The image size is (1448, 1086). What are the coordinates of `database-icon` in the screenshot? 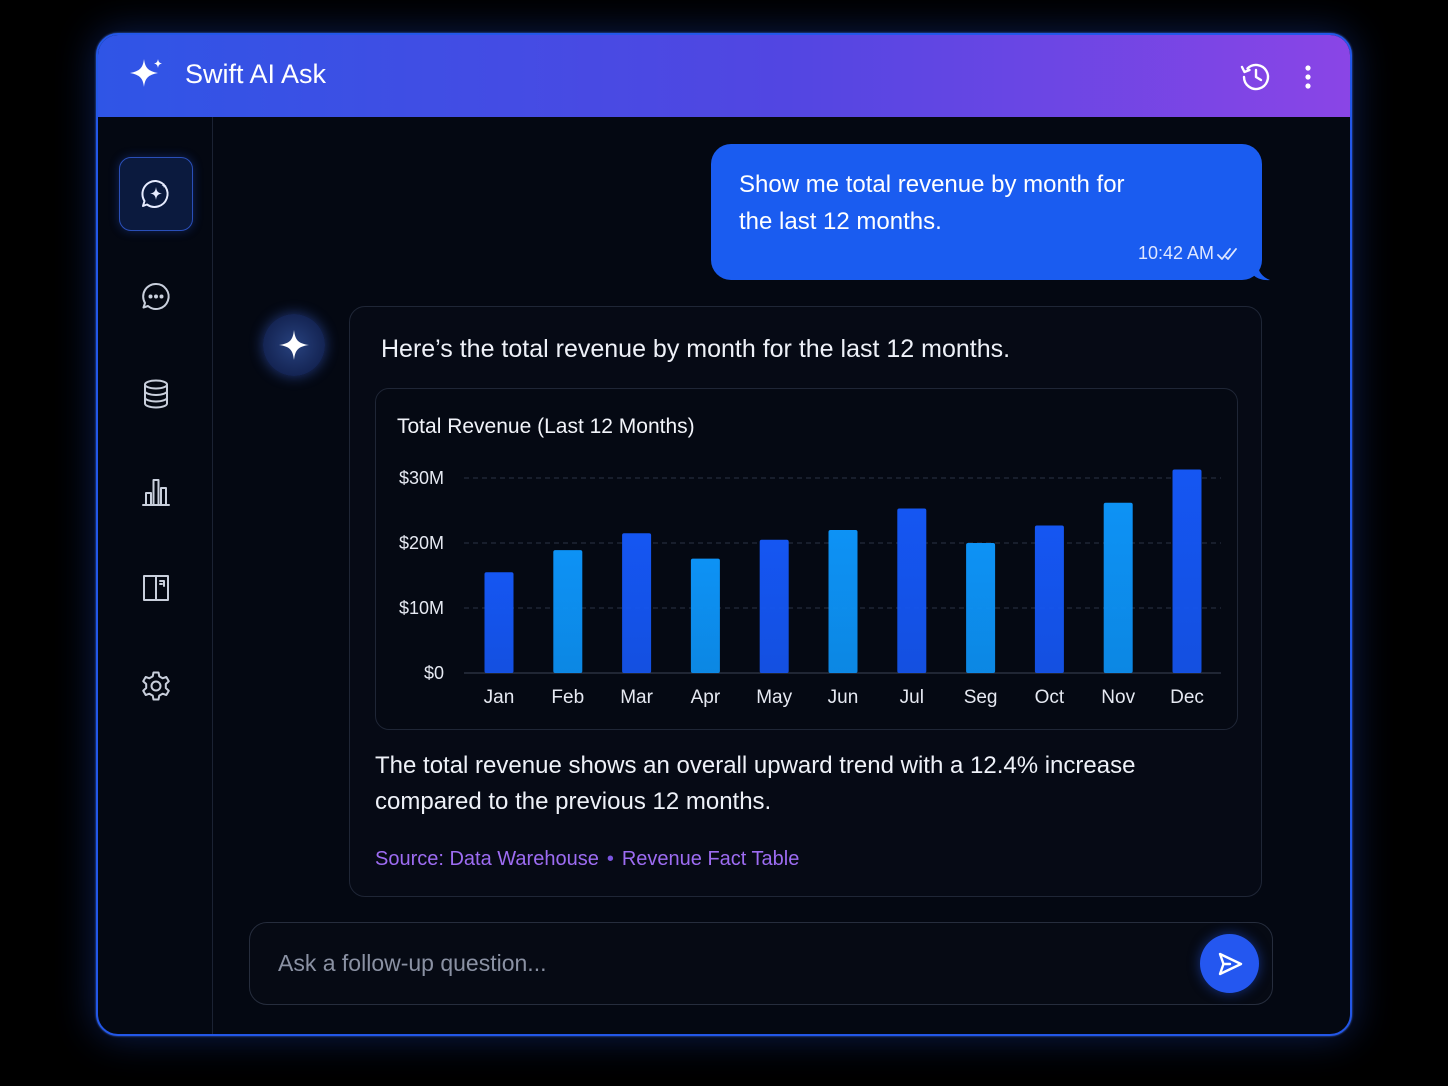 It's located at (156, 394).